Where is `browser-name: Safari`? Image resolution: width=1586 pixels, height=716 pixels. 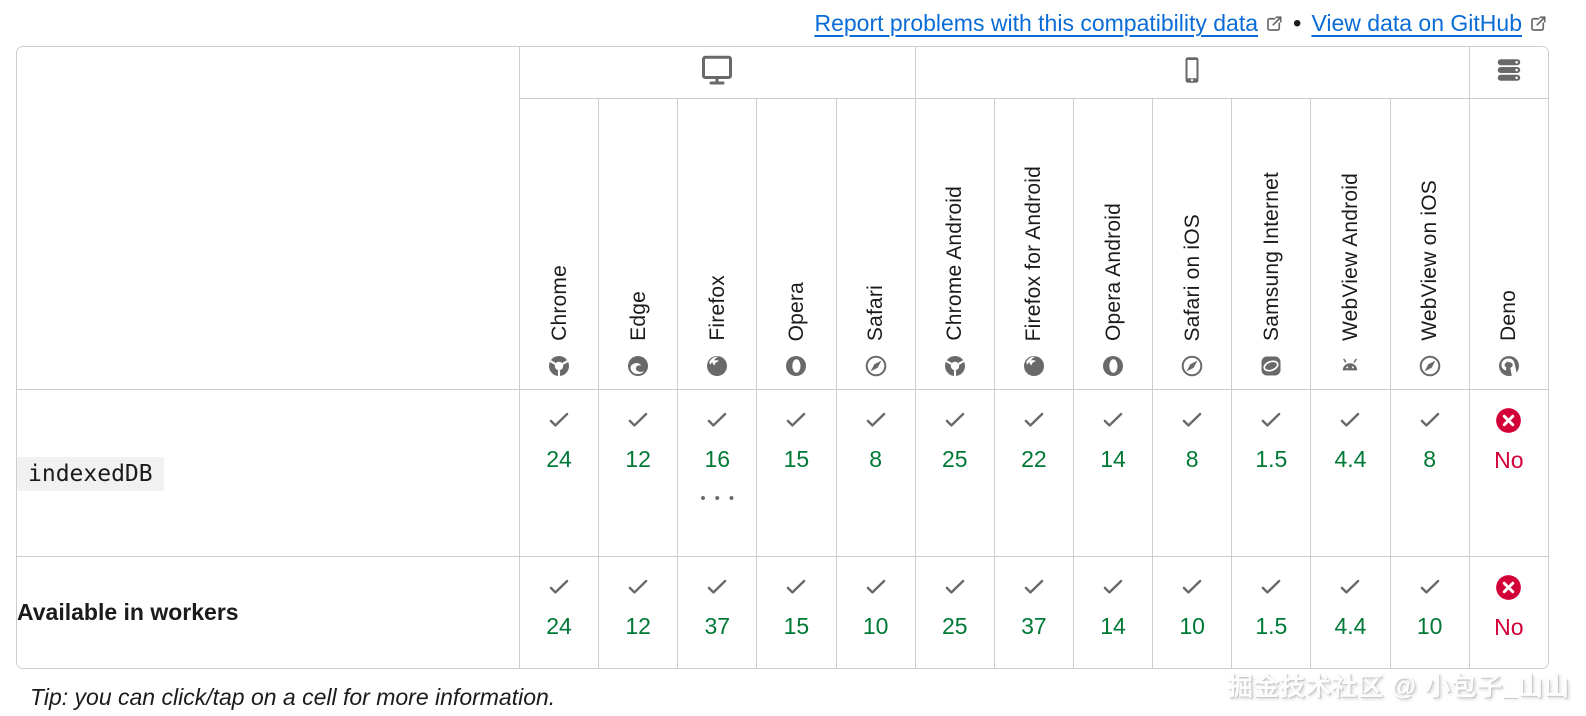 browser-name: Safari is located at coordinates (876, 312).